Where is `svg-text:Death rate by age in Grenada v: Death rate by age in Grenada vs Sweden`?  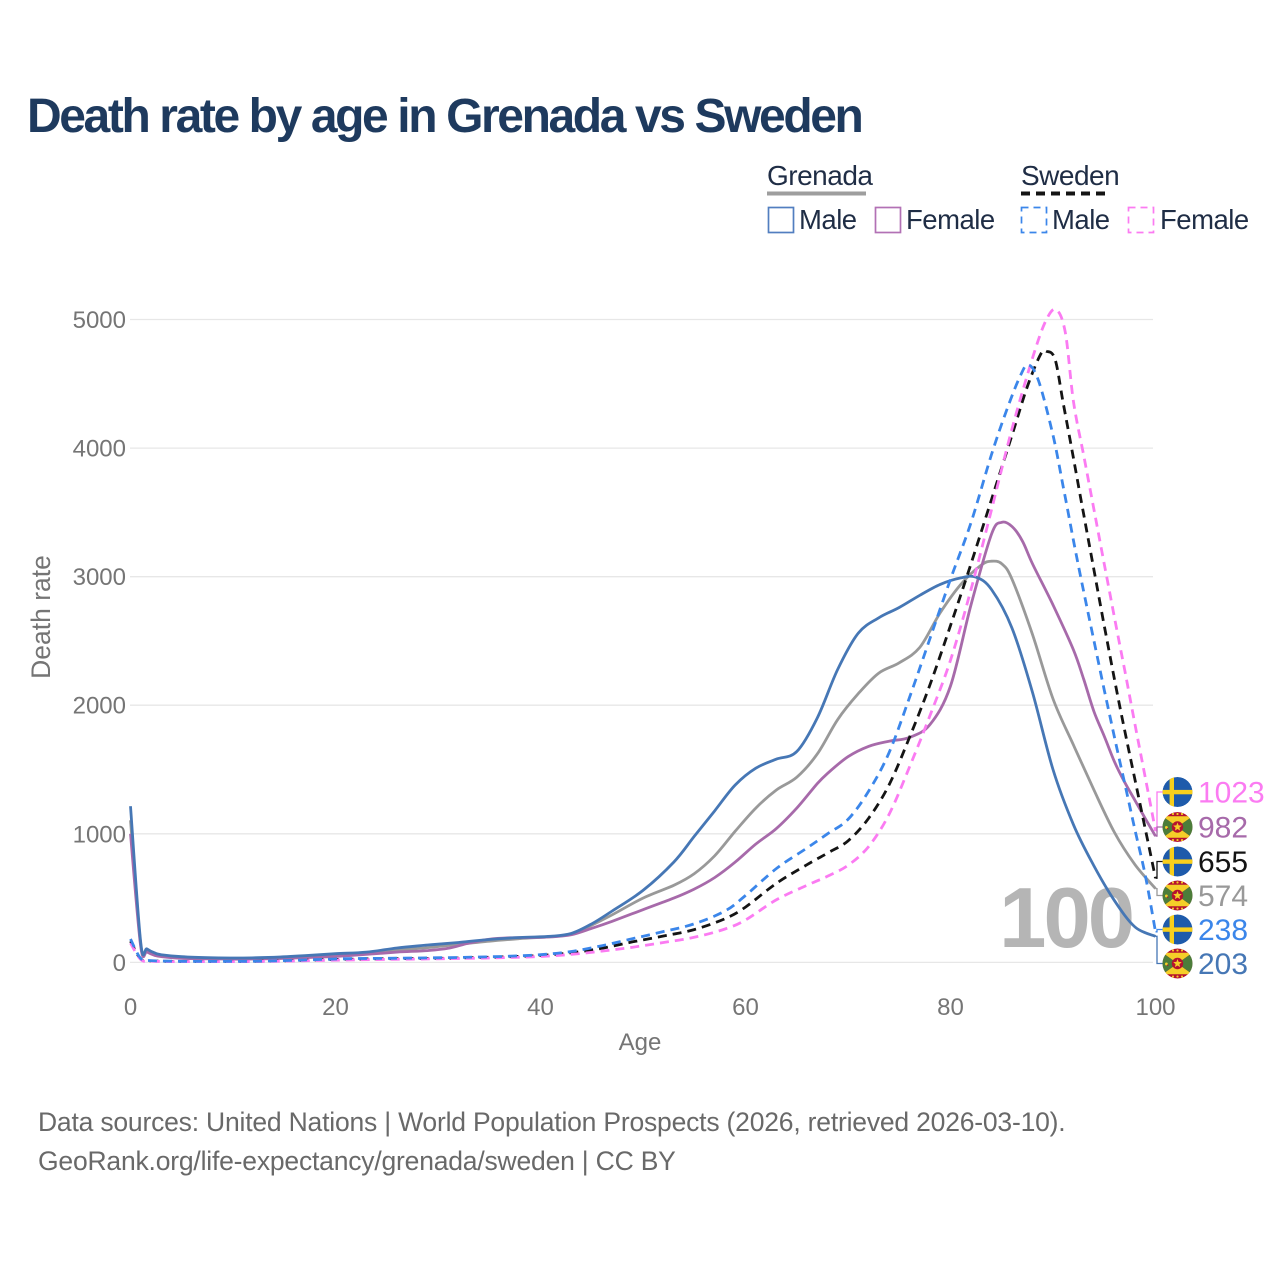 svg-text:Death rate by age in Grenada v: Death rate by age in Grenada vs Sweden is located at coordinates (444, 116).